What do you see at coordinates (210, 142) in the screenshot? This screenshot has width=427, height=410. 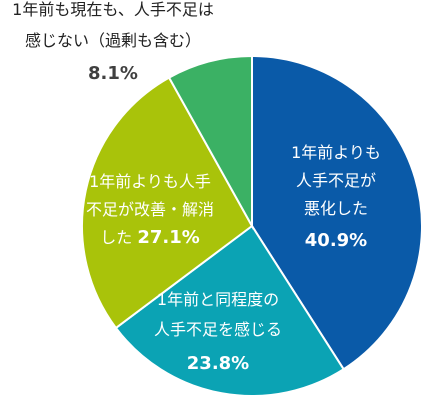 I see `slice-none` at bounding box center [210, 142].